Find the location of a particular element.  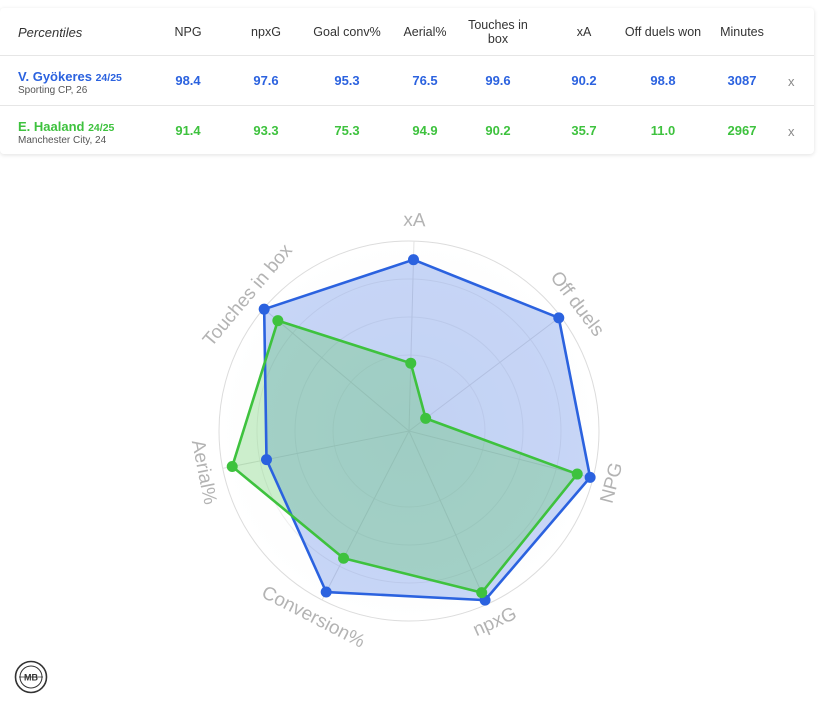

table-title: Percentiles is located at coordinates (50, 32).